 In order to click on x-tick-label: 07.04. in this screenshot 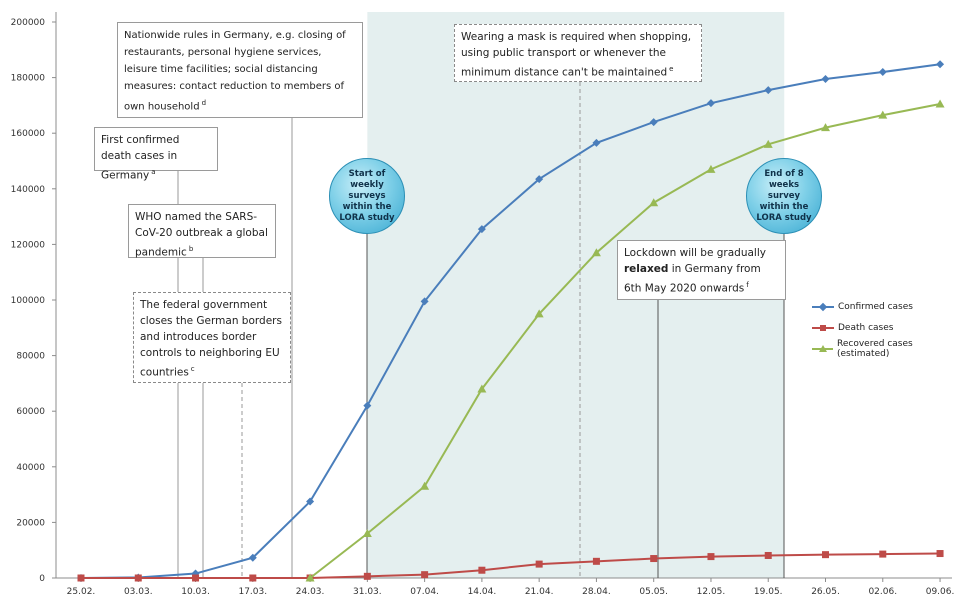, I will do `click(424, 591)`.